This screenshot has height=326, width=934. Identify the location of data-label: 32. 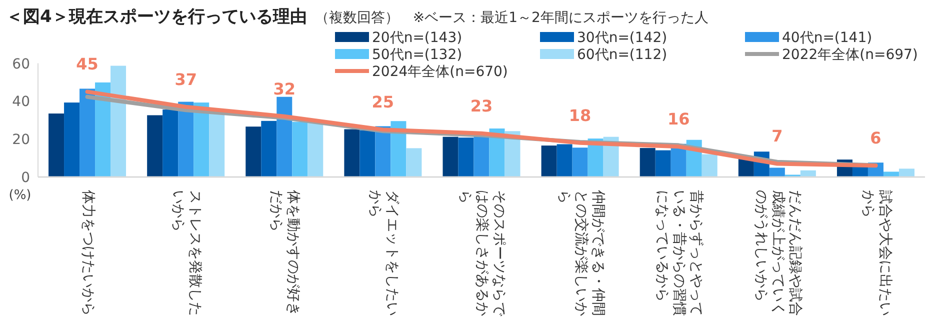
(284, 88).